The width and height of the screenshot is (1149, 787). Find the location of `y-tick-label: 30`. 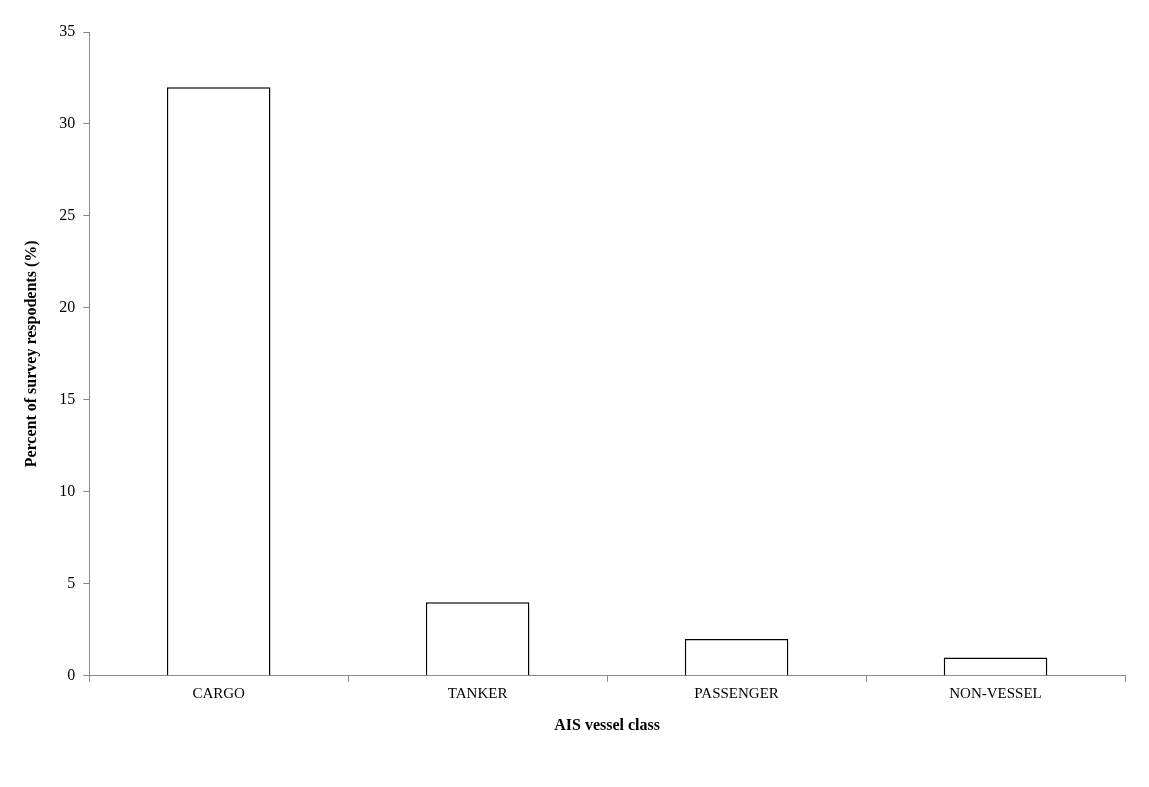

y-tick-label: 30 is located at coordinates (67, 123).